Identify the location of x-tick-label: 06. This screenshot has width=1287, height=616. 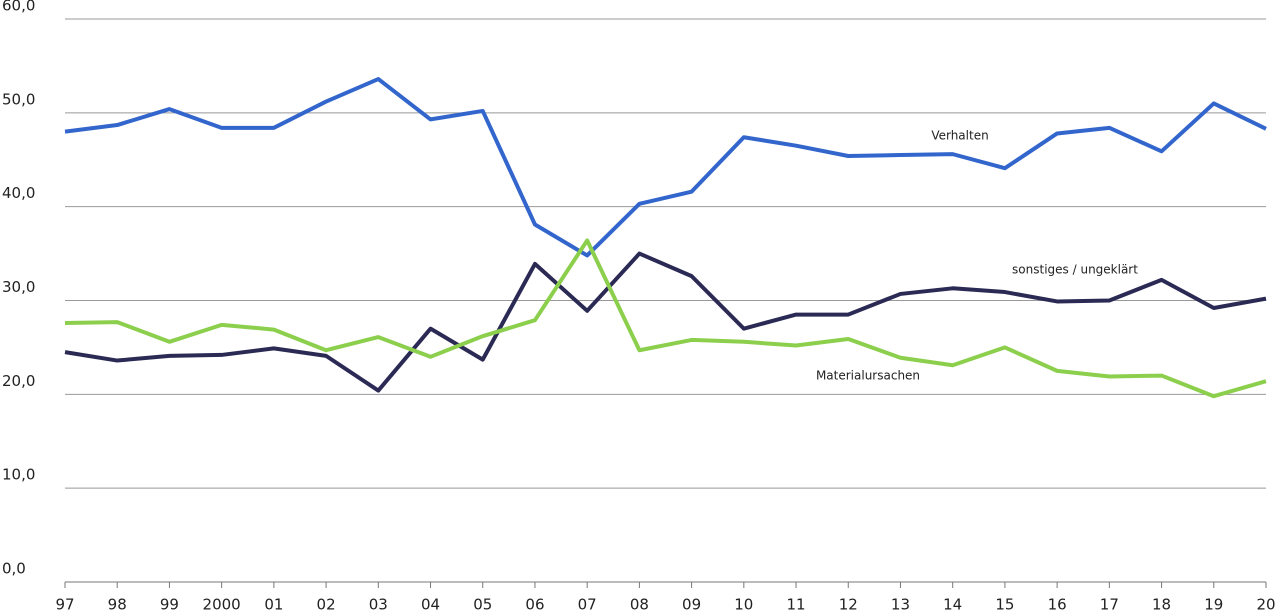
(534, 605).